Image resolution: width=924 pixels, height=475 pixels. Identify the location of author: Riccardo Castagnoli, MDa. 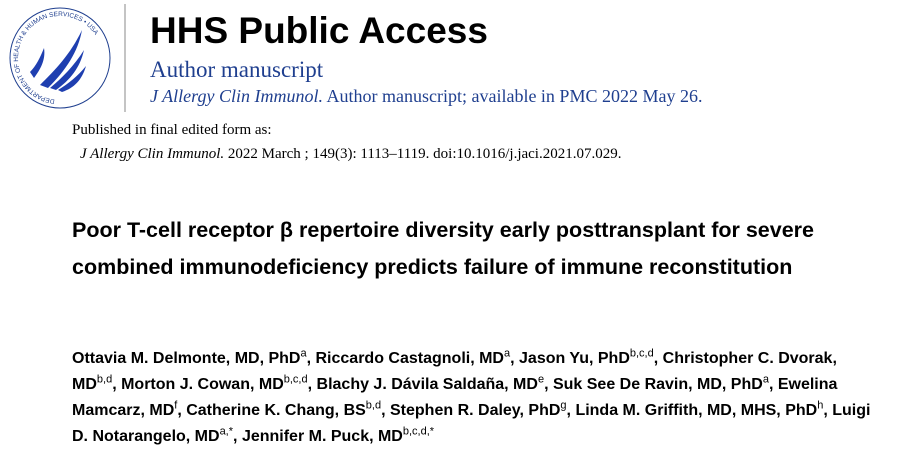
(415, 357).